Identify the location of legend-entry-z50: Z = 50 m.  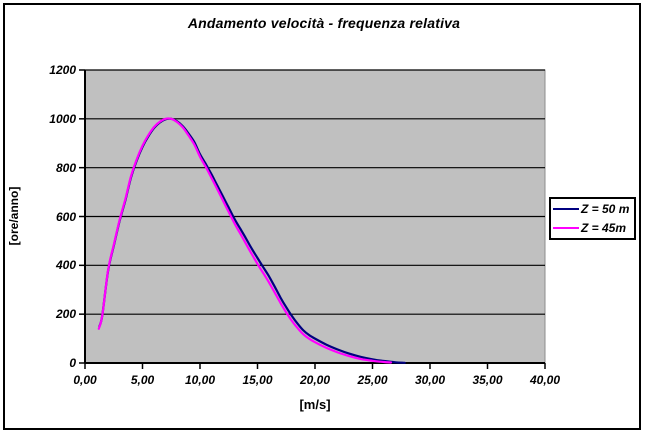
(592, 209).